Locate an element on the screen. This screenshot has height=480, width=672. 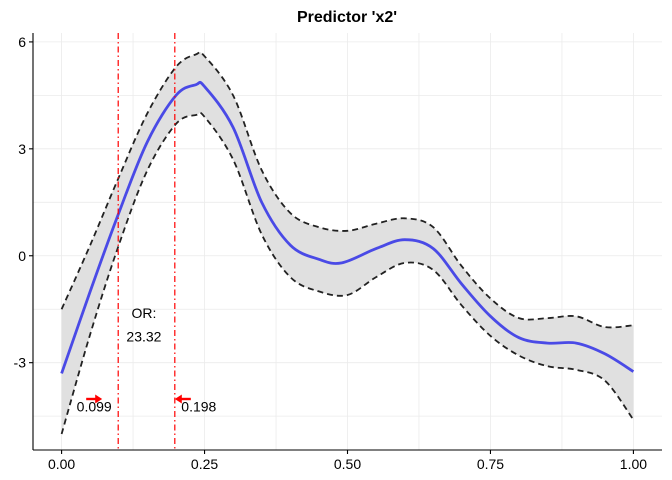
or-value: 23.32 is located at coordinates (143, 336).